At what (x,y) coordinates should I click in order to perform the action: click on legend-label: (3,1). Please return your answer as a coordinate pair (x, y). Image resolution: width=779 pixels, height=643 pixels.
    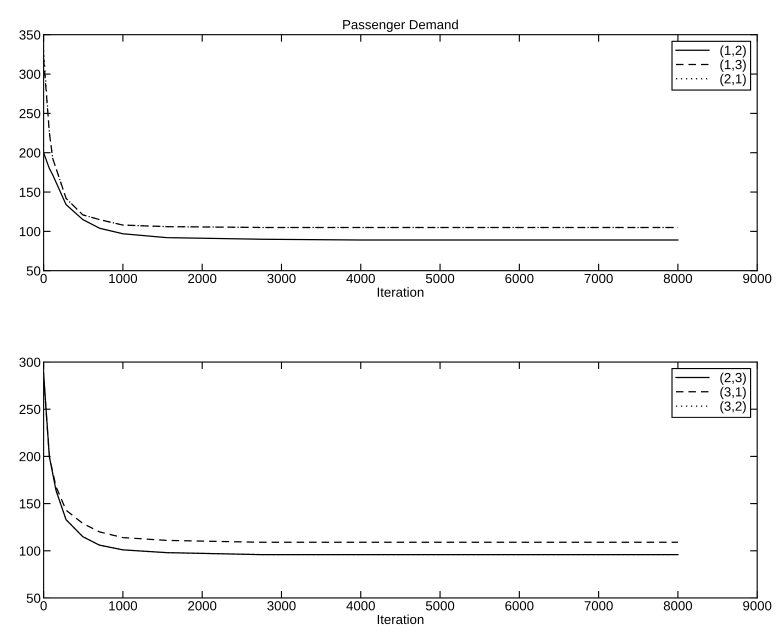
    Looking at the image, I should click on (733, 393).